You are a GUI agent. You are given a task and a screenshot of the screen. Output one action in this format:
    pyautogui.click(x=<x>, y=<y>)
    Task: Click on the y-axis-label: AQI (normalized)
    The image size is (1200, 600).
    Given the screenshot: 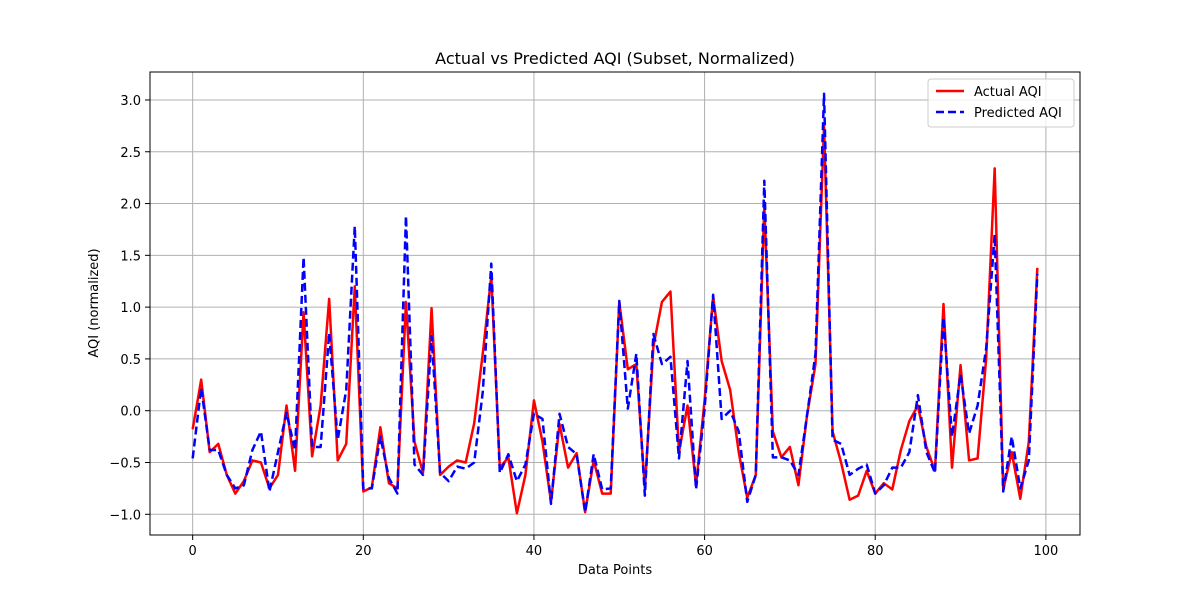 What is the action you would take?
    pyautogui.click(x=94, y=302)
    